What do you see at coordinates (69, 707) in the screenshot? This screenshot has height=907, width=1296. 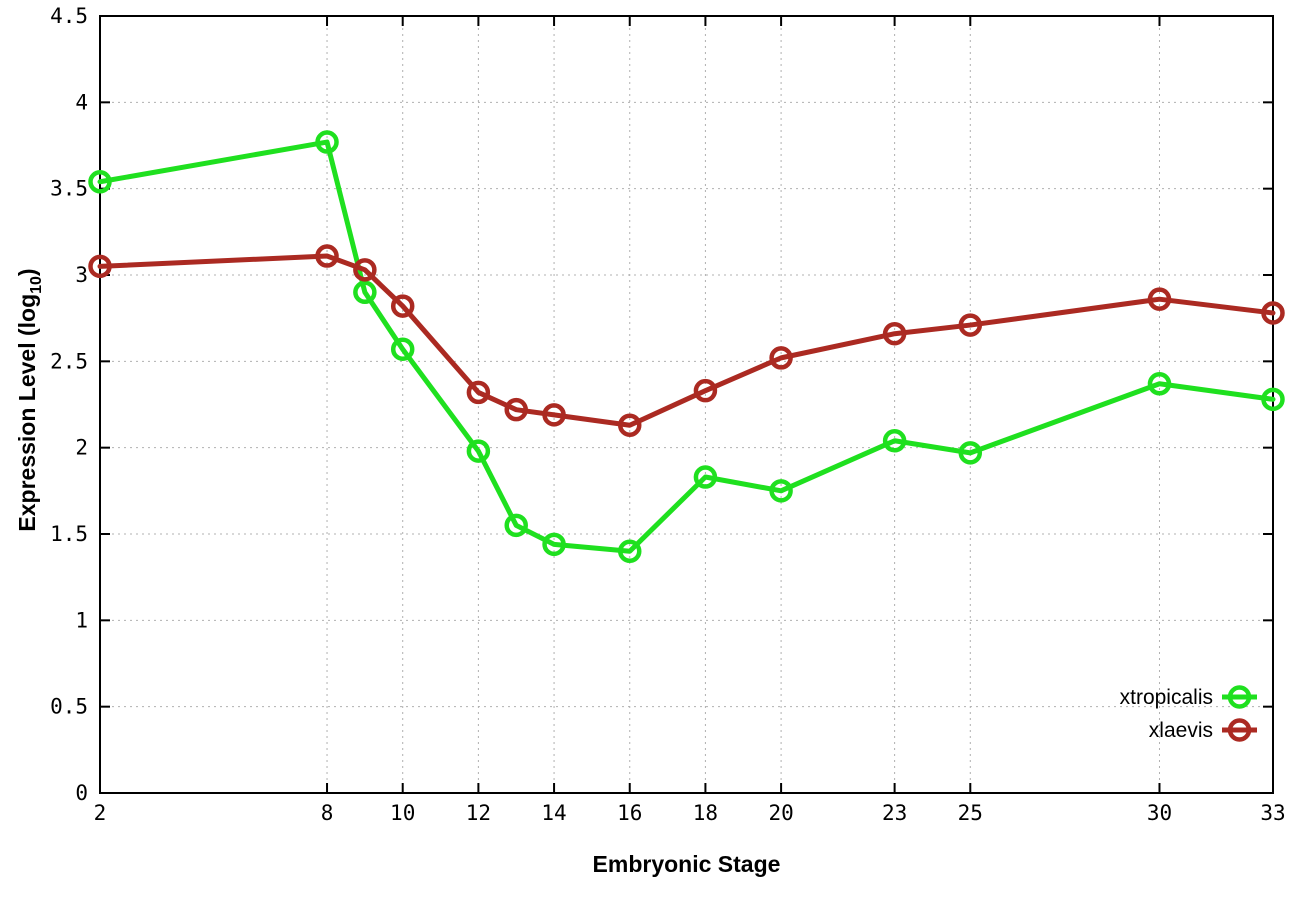 I see `y-tick-label: 0.5` at bounding box center [69, 707].